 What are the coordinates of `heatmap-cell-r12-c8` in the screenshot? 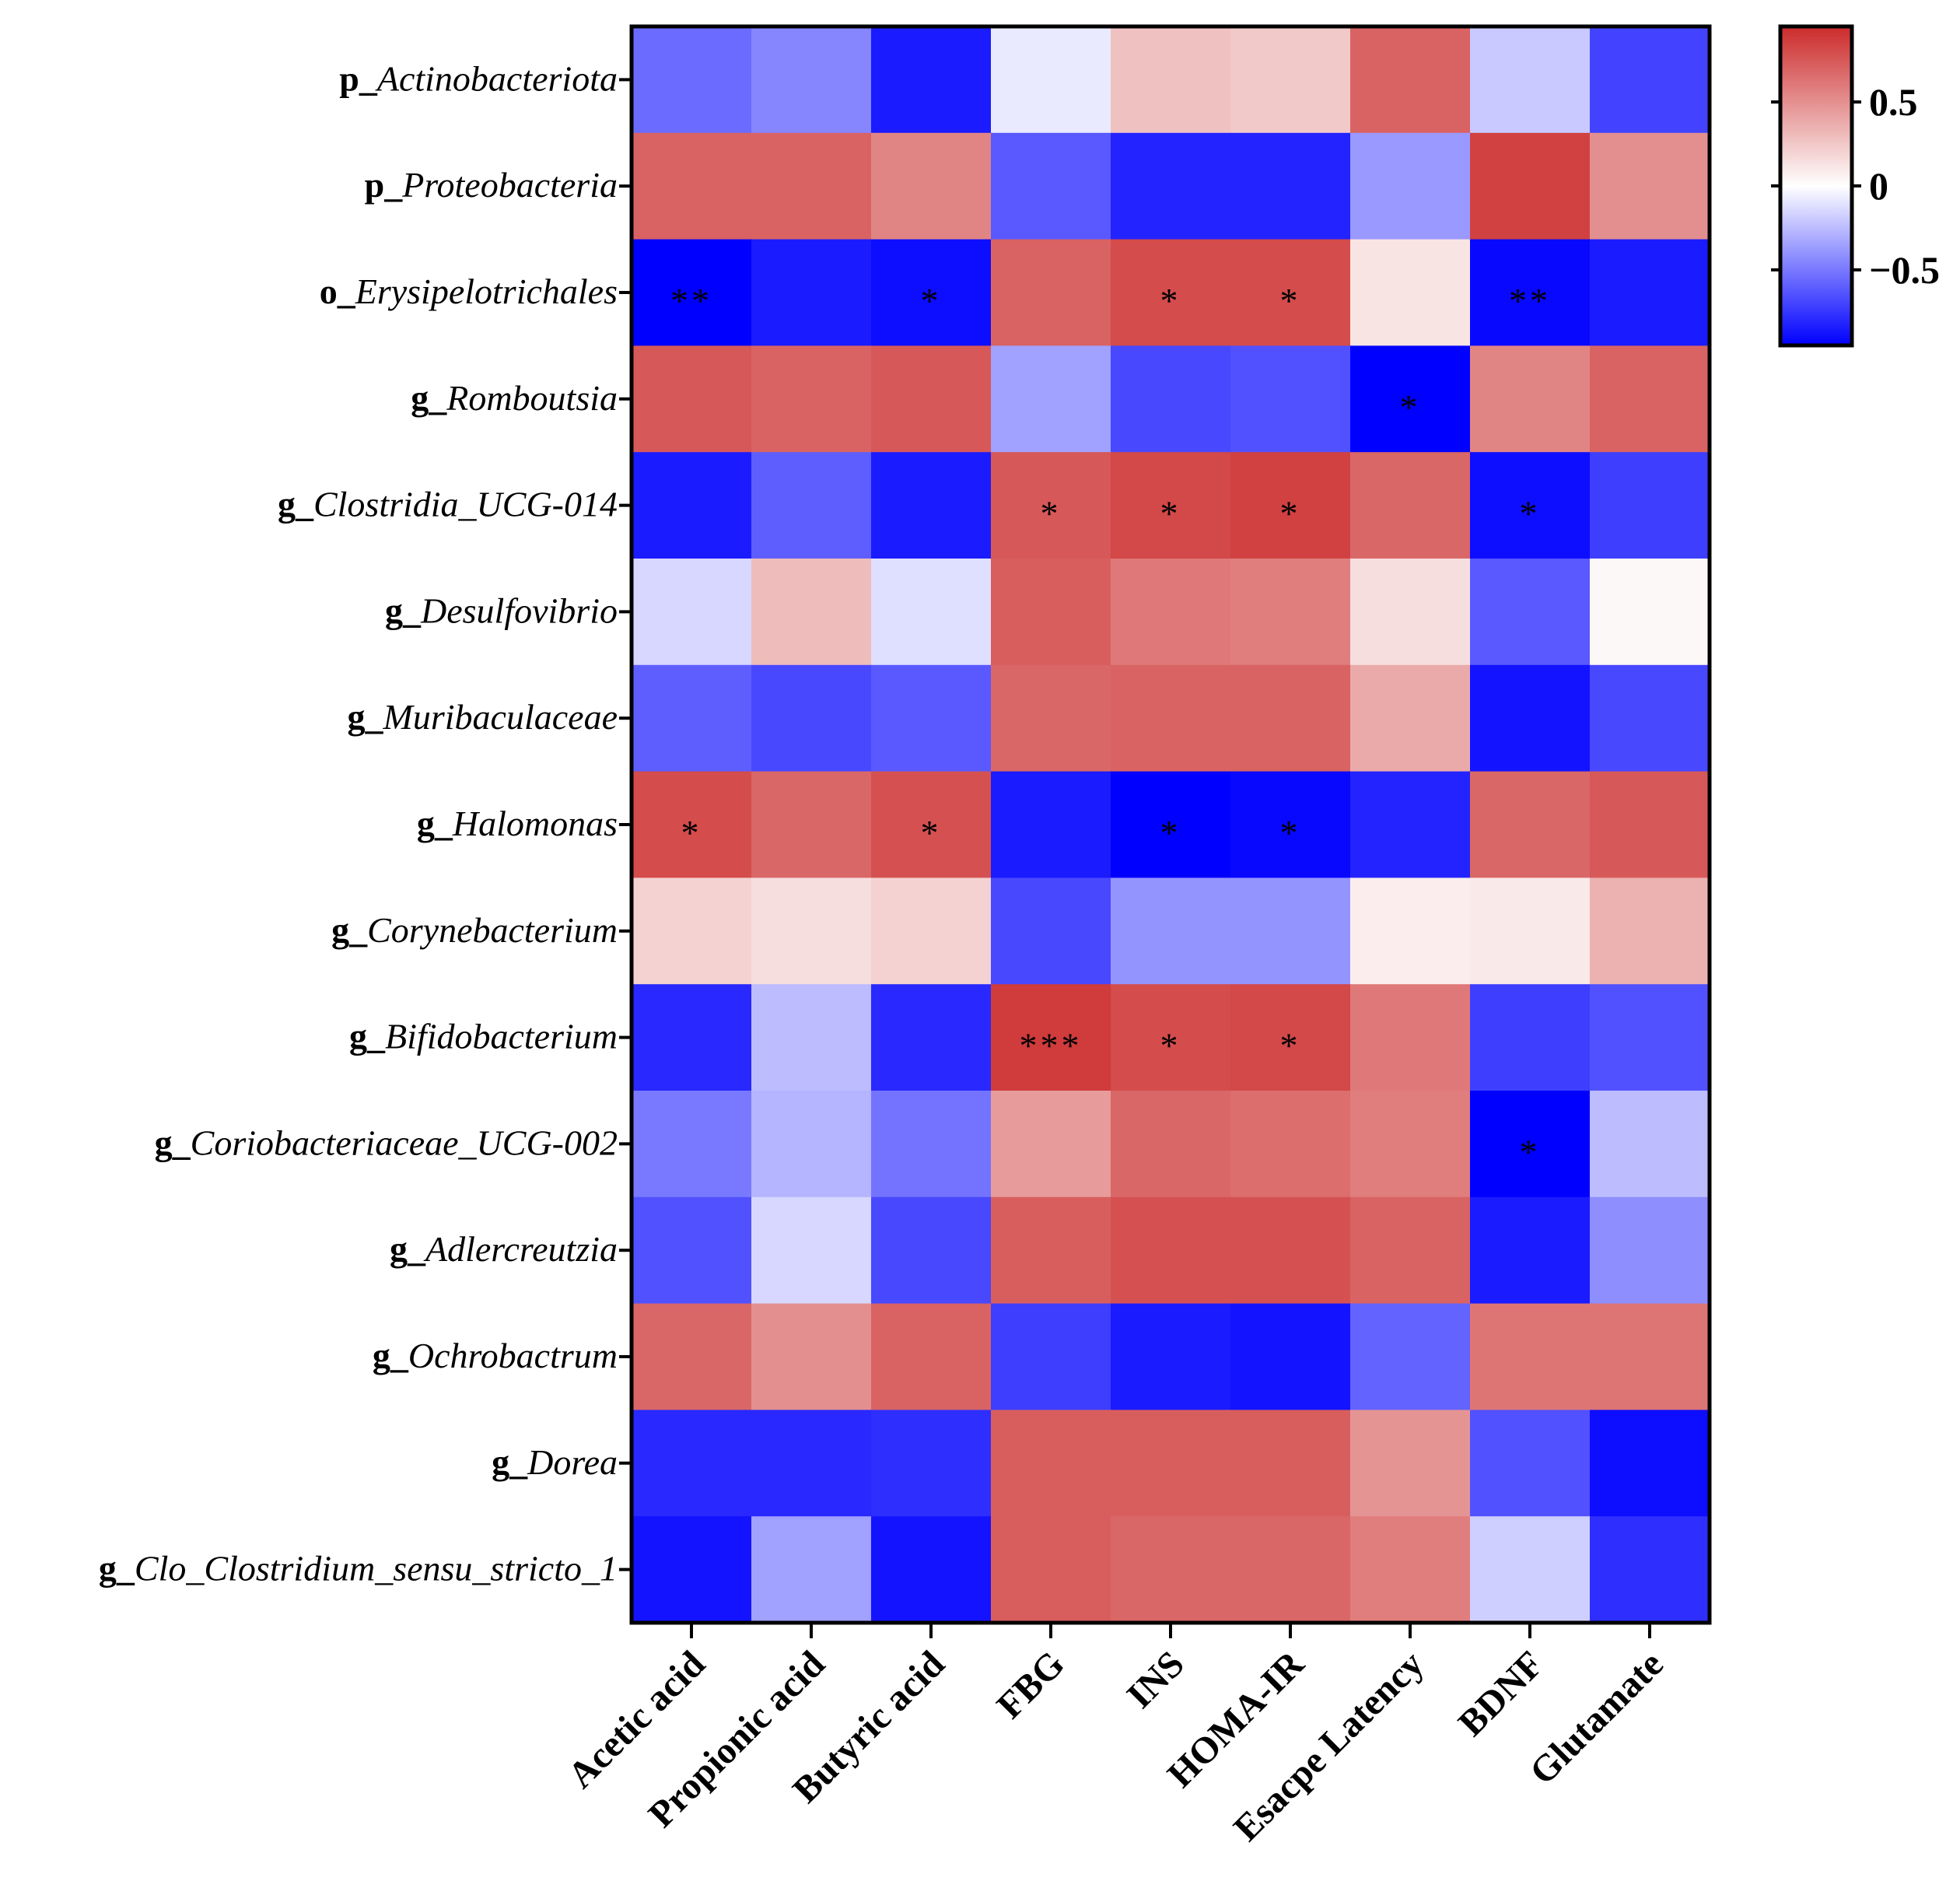 It's located at (1650, 1356).